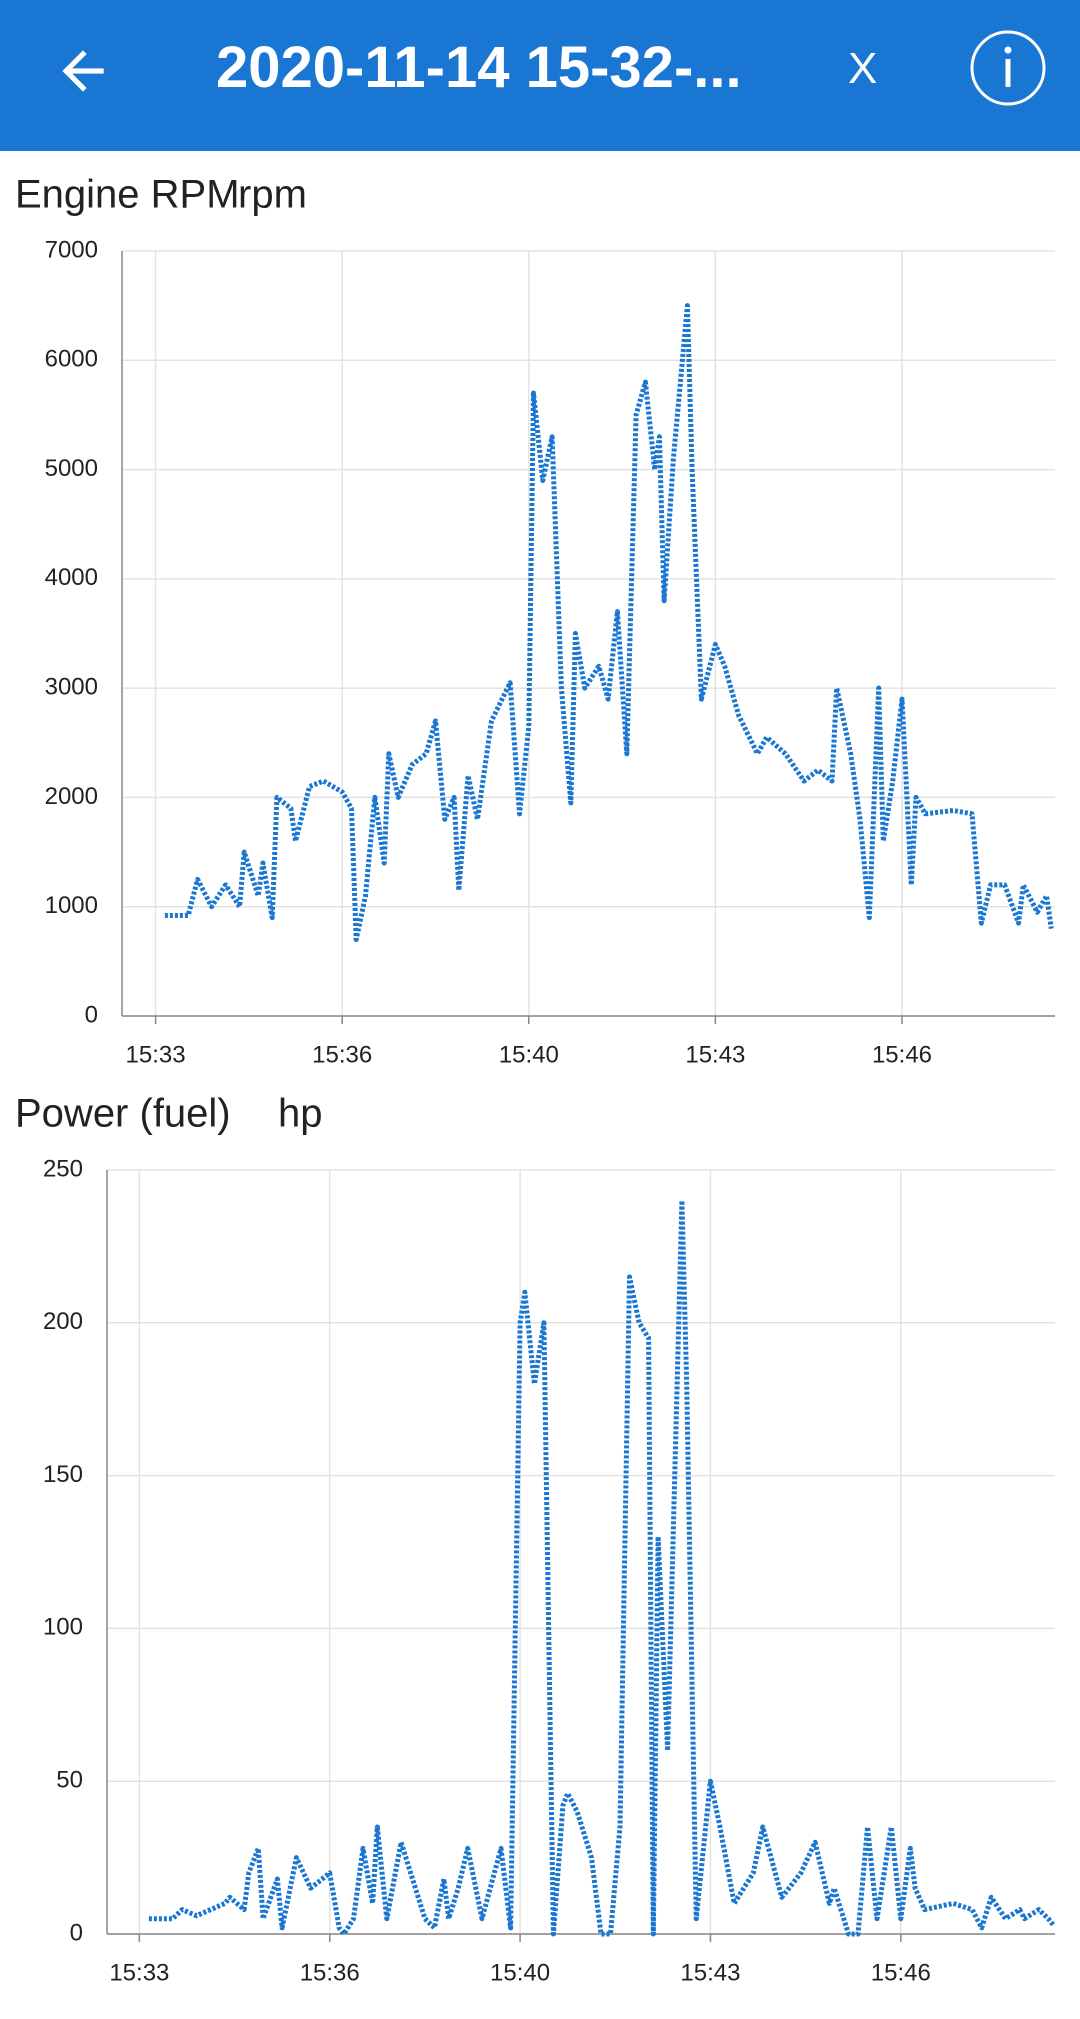  I want to click on y-tick-label: 4000, so click(71, 577).